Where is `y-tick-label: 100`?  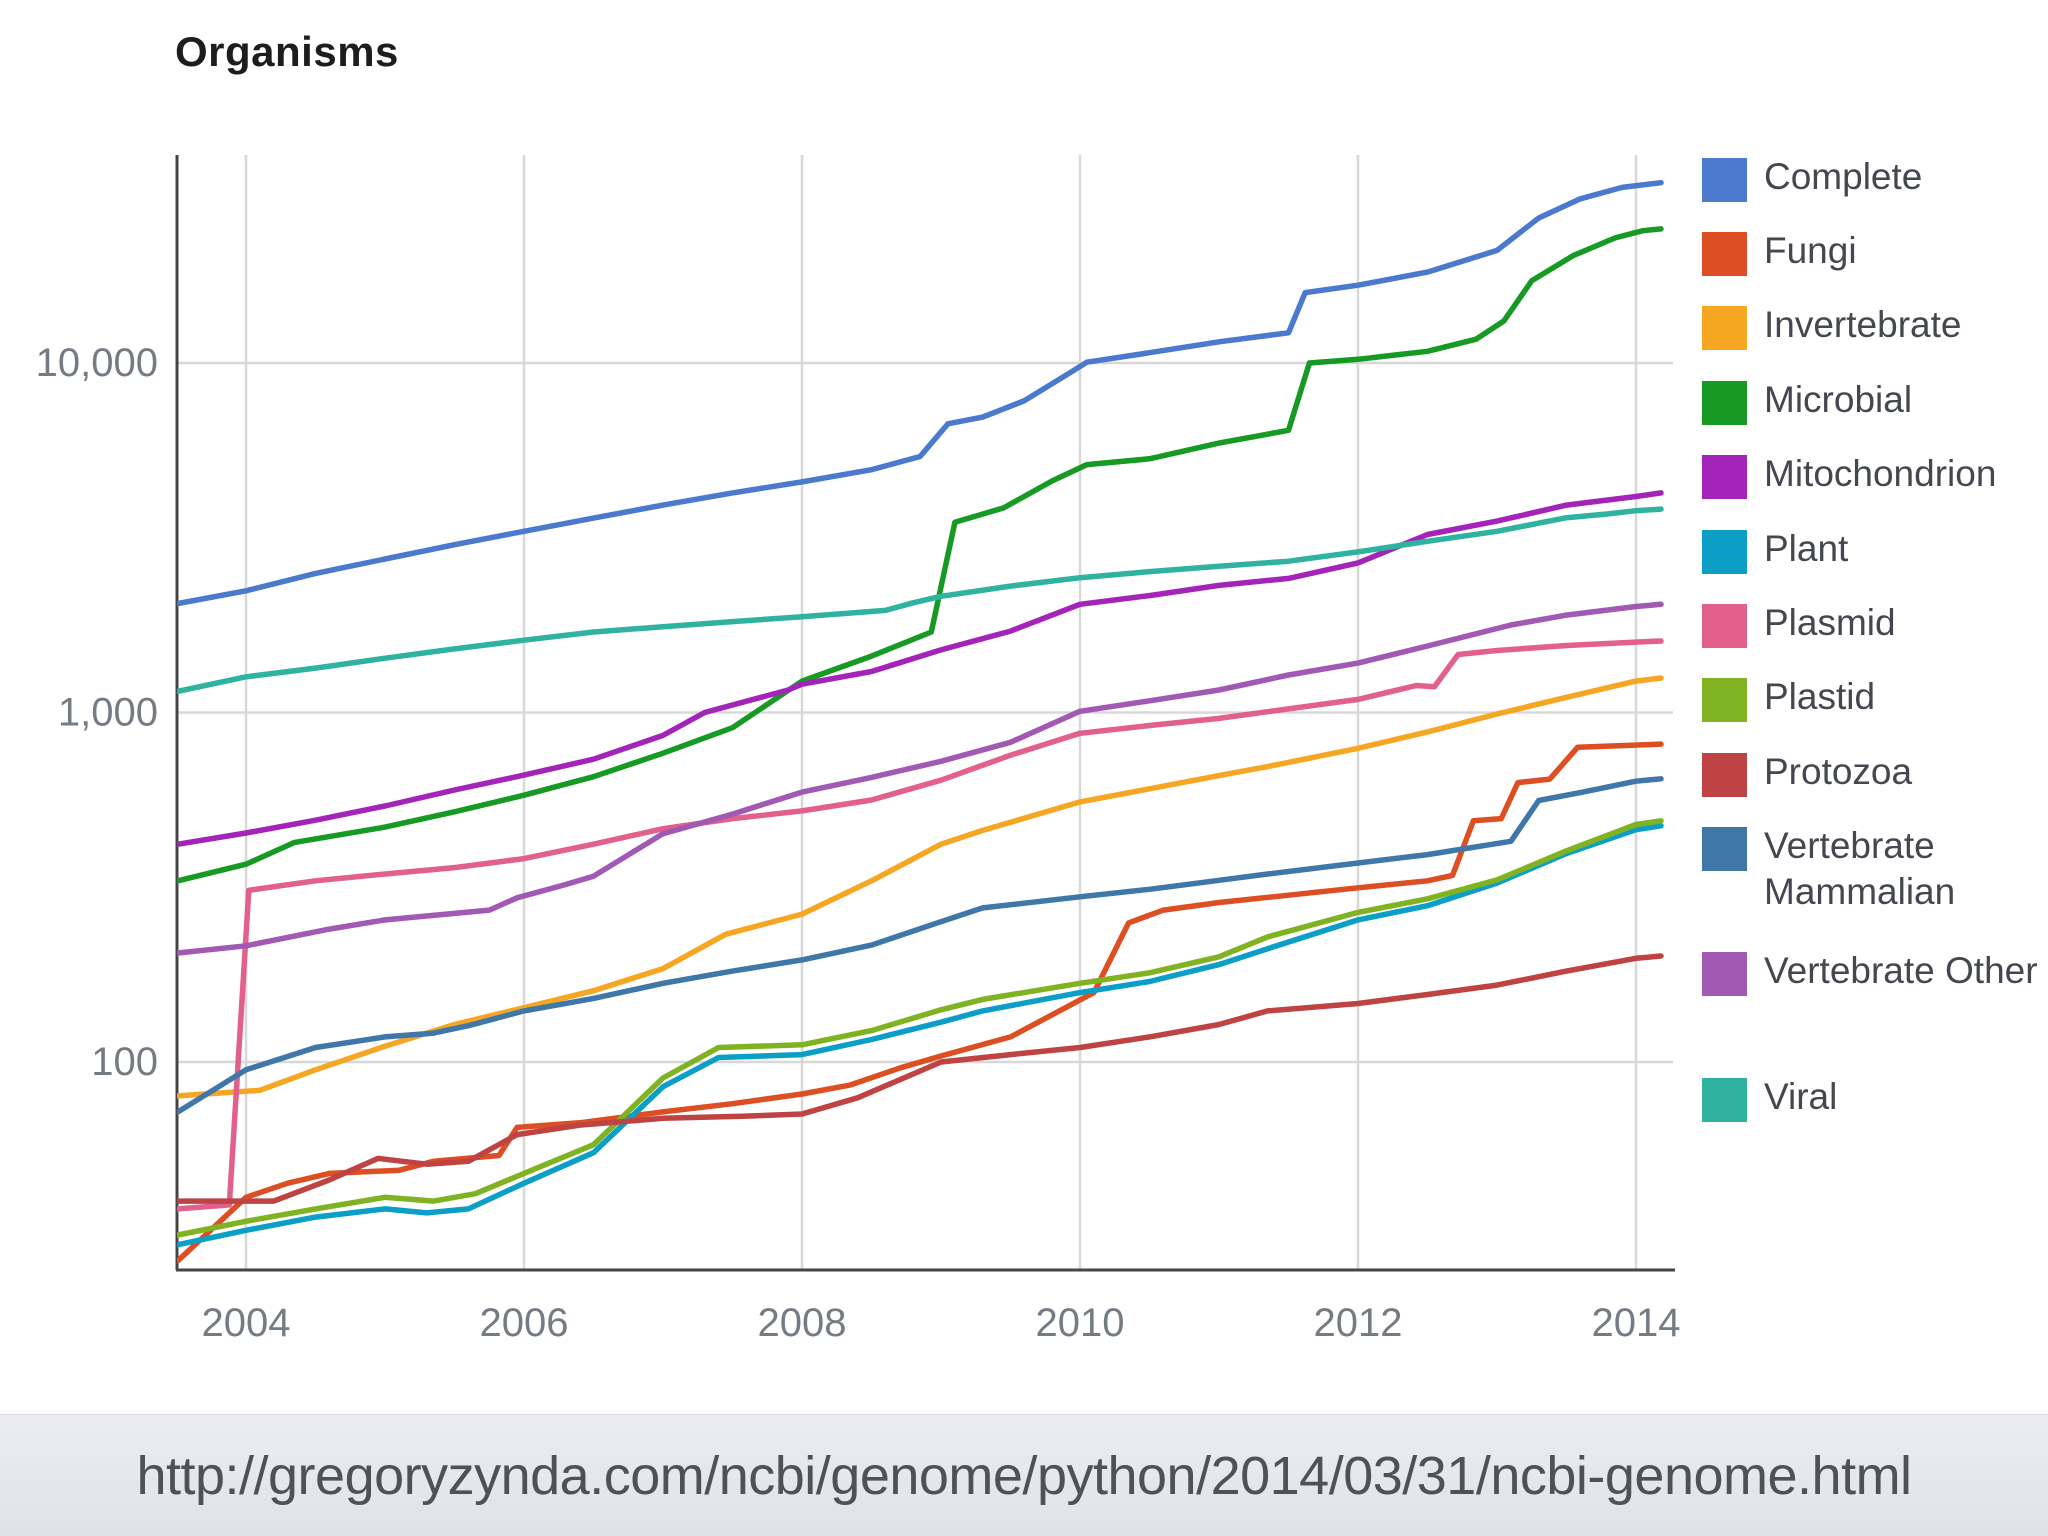
y-tick-label: 100 is located at coordinates (124, 1062).